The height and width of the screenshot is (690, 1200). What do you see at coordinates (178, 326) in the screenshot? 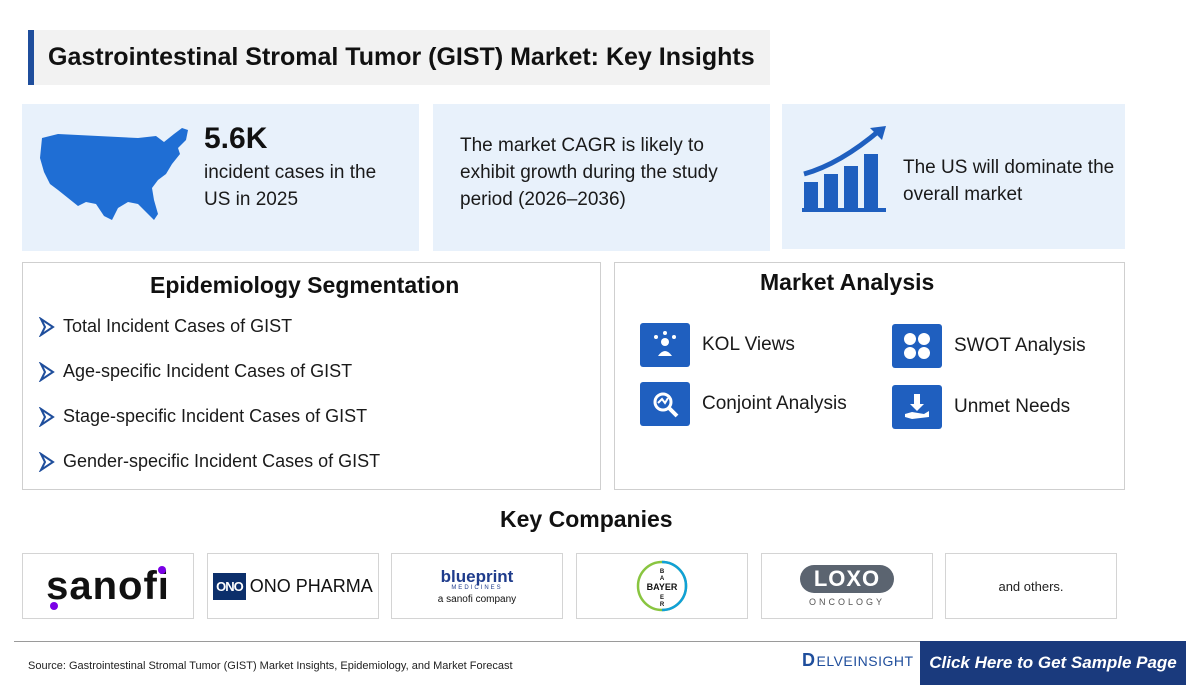
I see `epi-item-label: Total Incident Cases of GIST` at bounding box center [178, 326].